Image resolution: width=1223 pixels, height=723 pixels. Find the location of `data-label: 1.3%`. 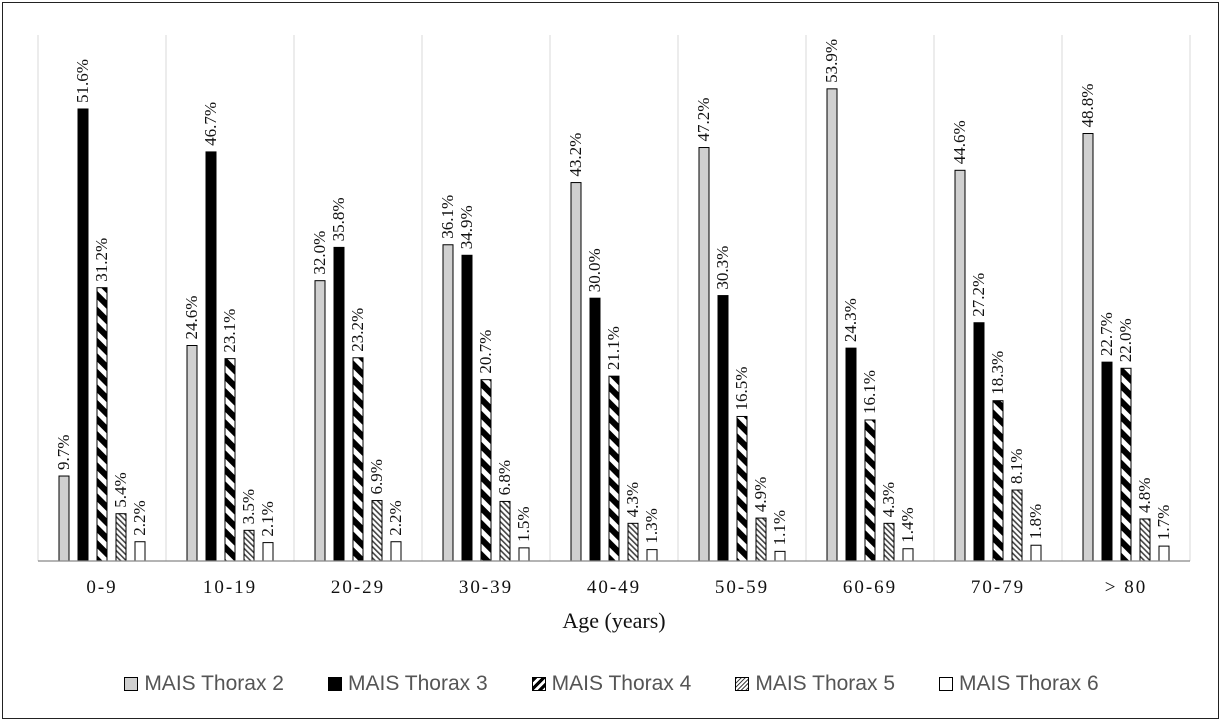

data-label: 1.3% is located at coordinates (651, 525).